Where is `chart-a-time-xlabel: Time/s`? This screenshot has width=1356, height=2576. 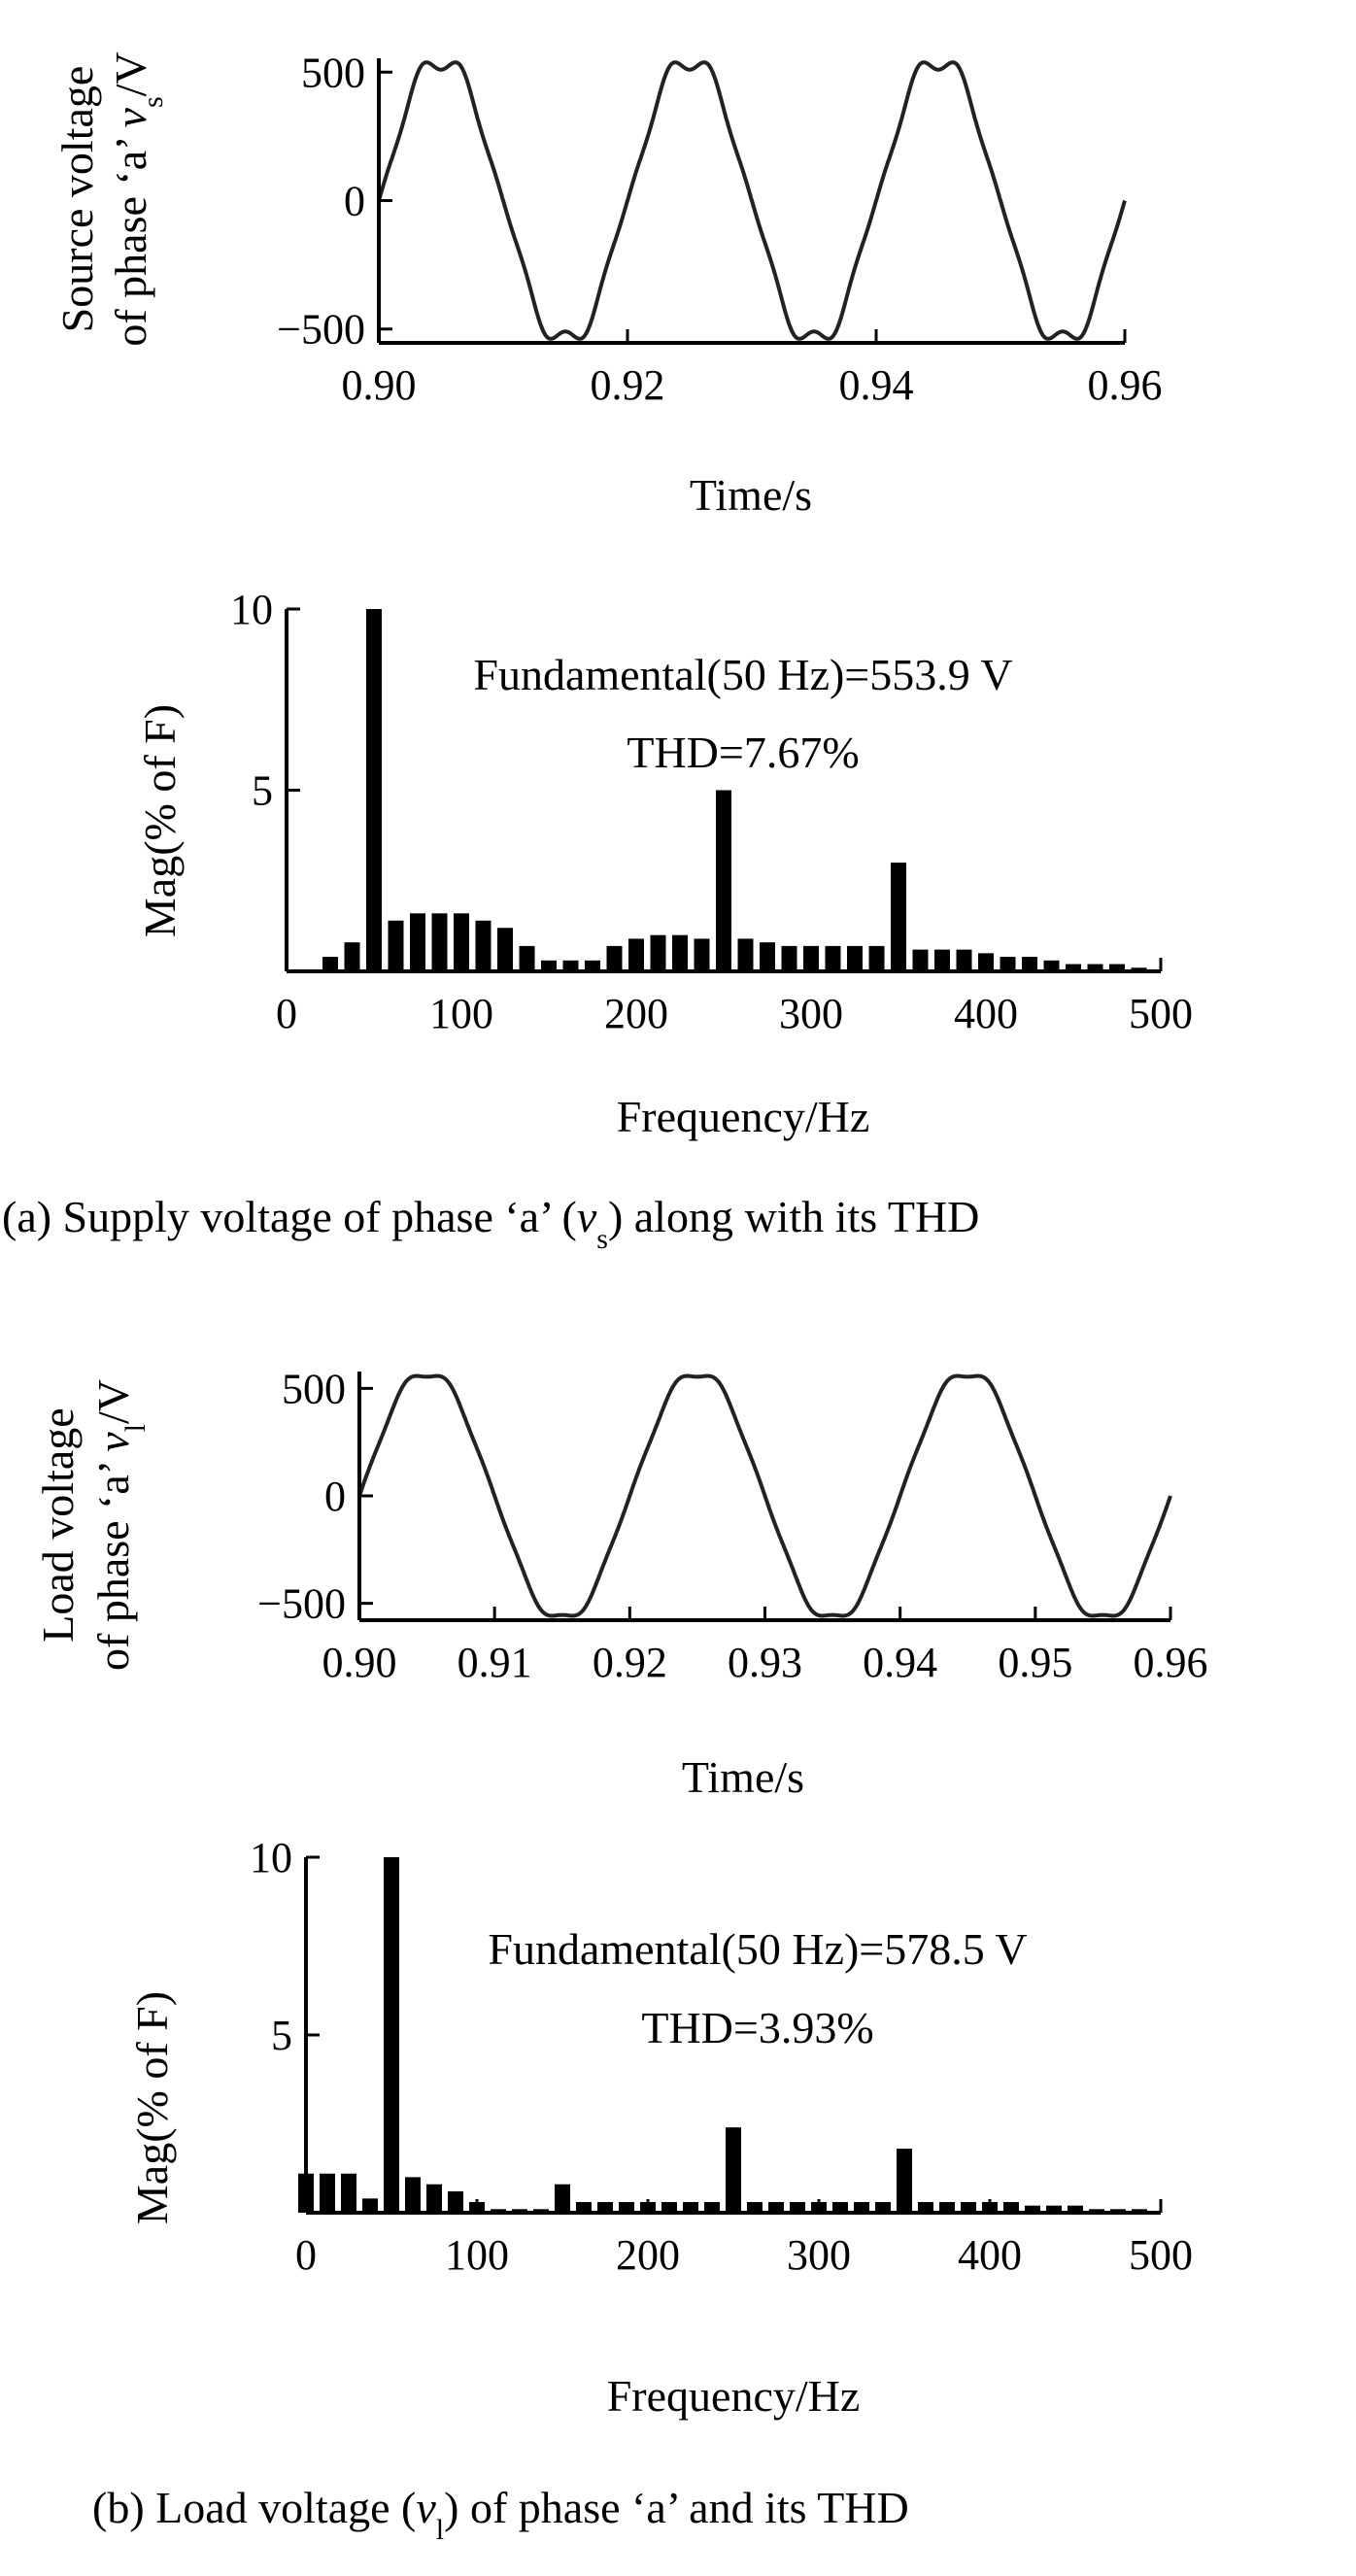
chart-a-time-xlabel: Time/s is located at coordinates (751, 495).